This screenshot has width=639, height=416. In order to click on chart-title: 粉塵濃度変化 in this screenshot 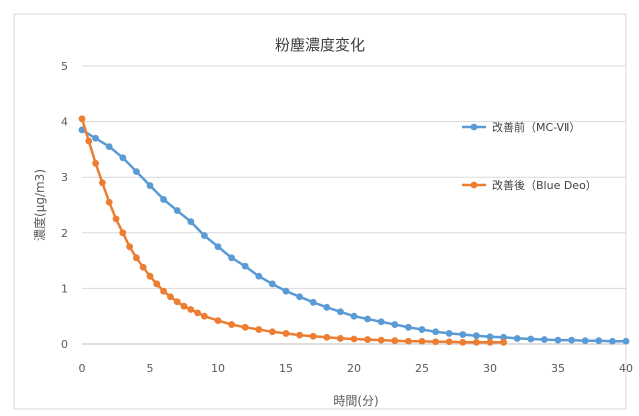, I will do `click(320, 45)`.